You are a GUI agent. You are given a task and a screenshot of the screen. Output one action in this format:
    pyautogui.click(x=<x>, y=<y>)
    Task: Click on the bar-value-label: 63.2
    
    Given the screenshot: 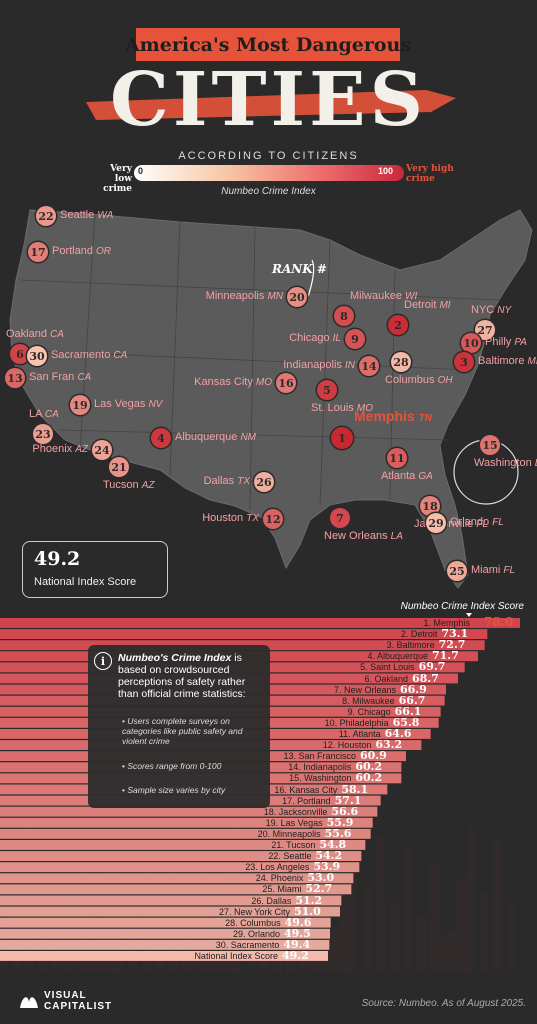 What is the action you would take?
    pyautogui.click(x=389, y=745)
    